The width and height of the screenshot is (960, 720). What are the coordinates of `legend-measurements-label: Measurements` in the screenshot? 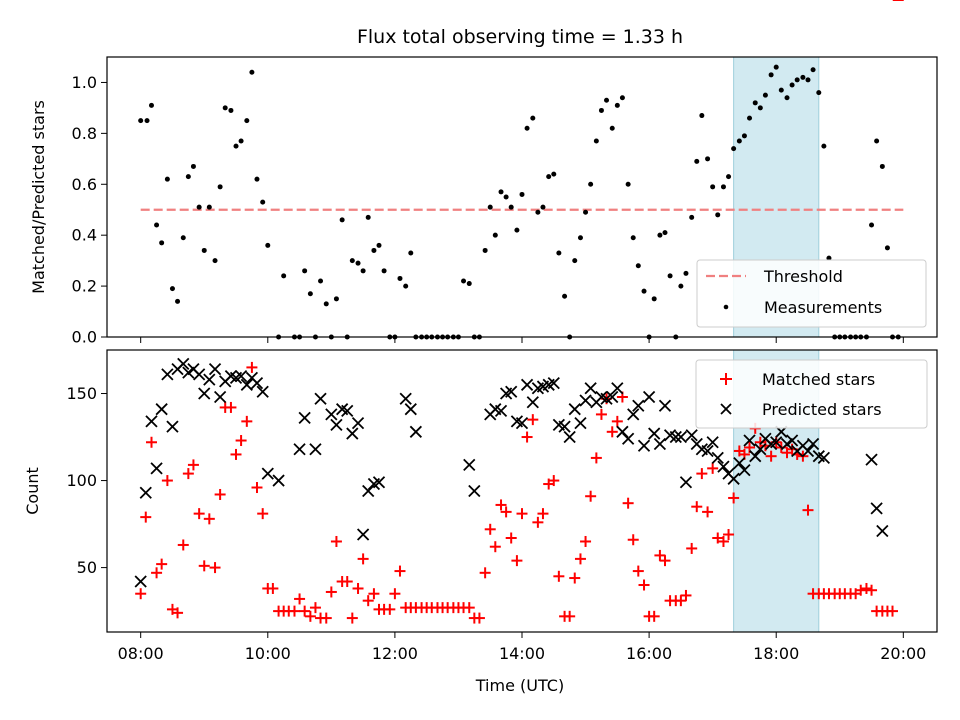 It's located at (823, 307).